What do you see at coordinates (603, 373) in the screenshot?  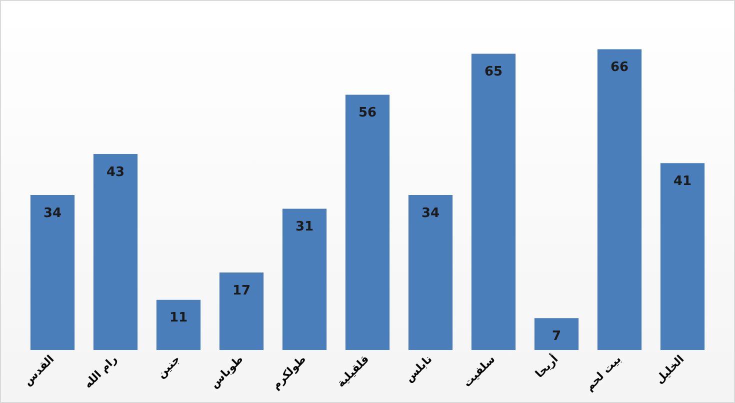 I see `x-tick-label: بيت لحم` at bounding box center [603, 373].